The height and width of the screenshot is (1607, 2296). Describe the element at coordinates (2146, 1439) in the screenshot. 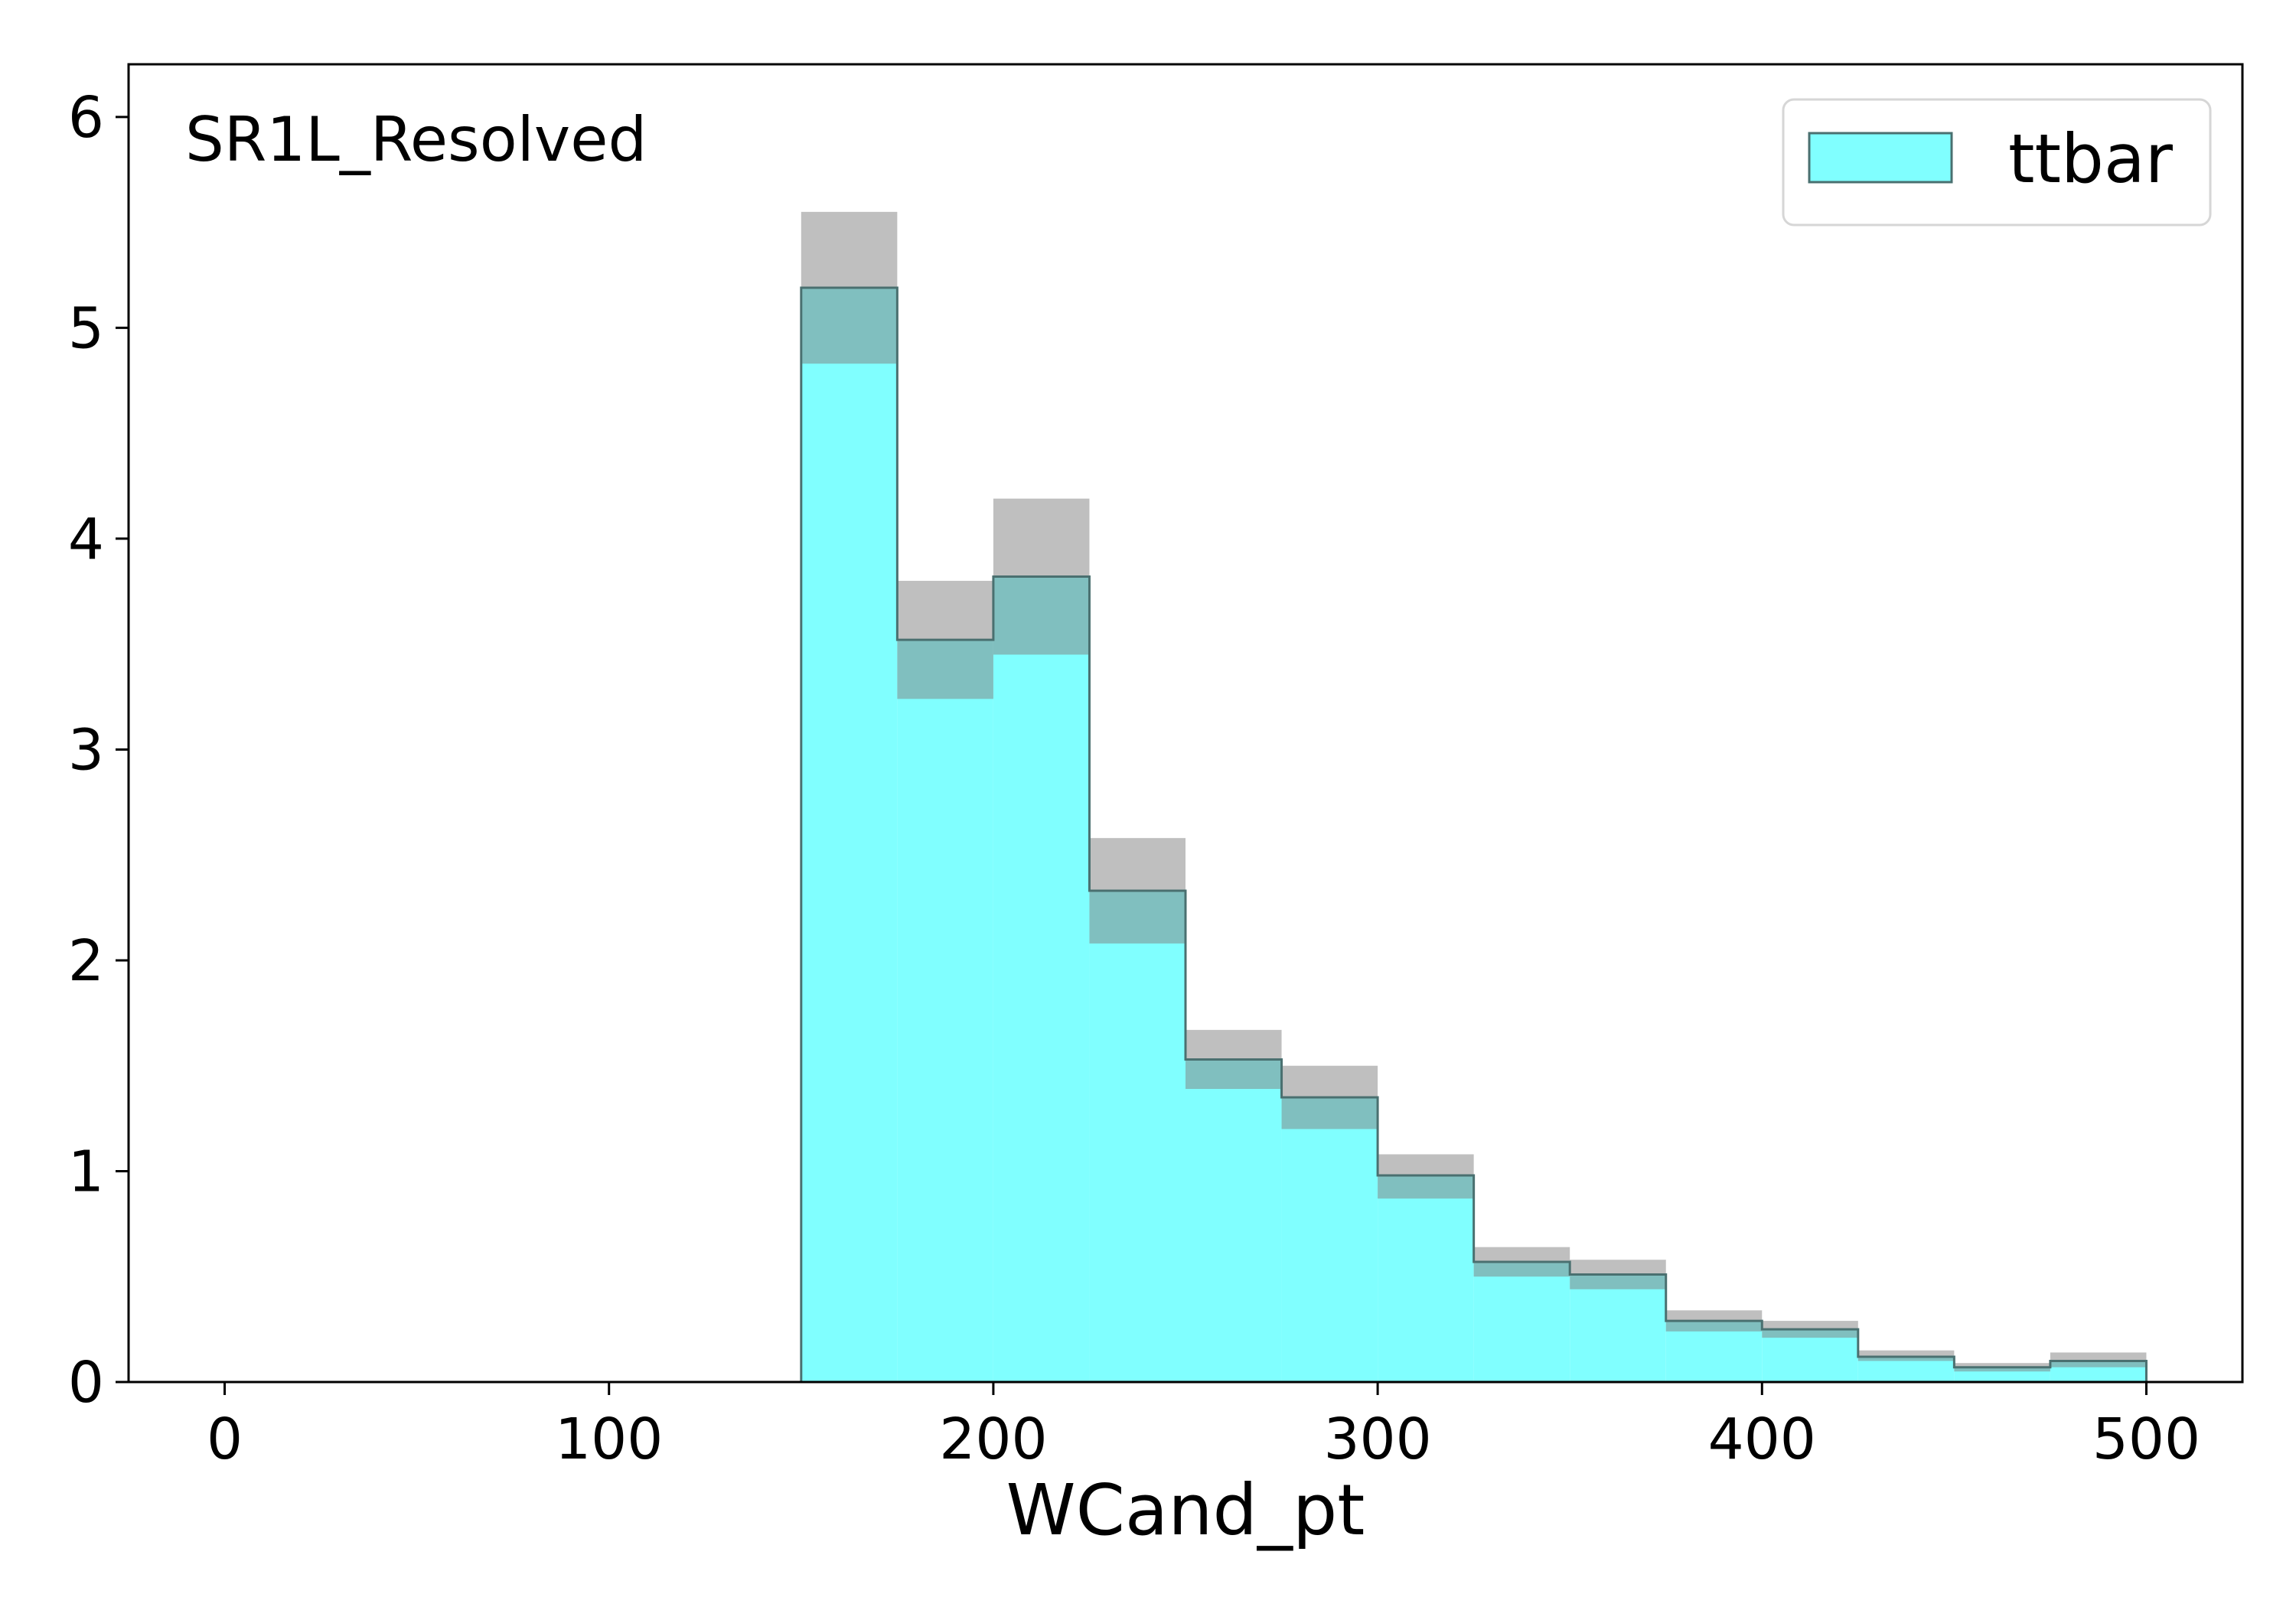

I see `x-tick-label: 500` at that location.